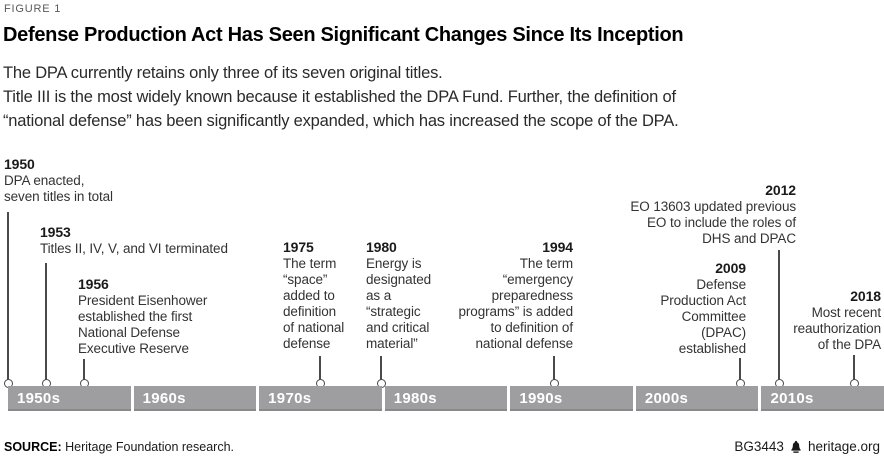 This screenshot has height=459, width=884. What do you see at coordinates (69, 398) in the screenshot?
I see `decade-segment-1950s: 1950s` at bounding box center [69, 398].